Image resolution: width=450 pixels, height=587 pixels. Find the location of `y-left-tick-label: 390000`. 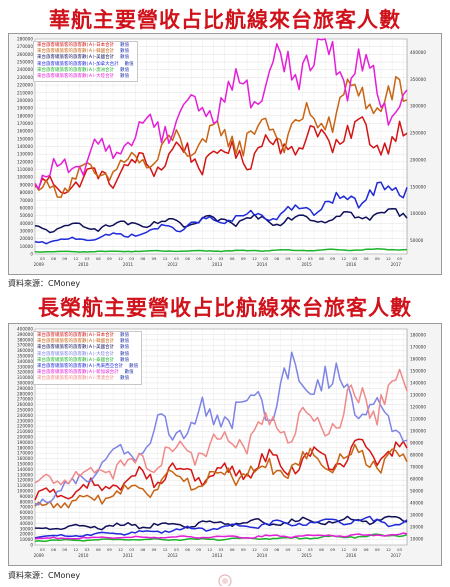

y-left-tick-label: 390000 is located at coordinates (25, 334).